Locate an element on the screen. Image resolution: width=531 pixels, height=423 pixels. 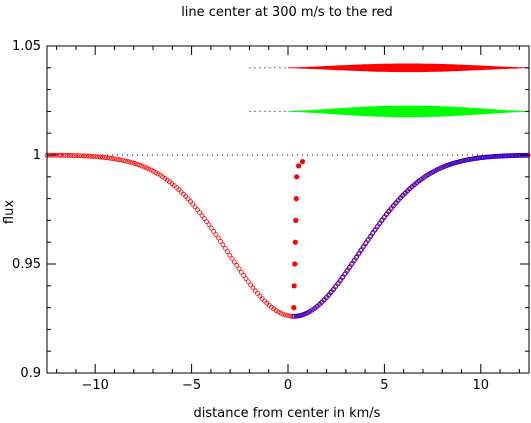
y-tick-label: 1.05 is located at coordinates (26, 46).